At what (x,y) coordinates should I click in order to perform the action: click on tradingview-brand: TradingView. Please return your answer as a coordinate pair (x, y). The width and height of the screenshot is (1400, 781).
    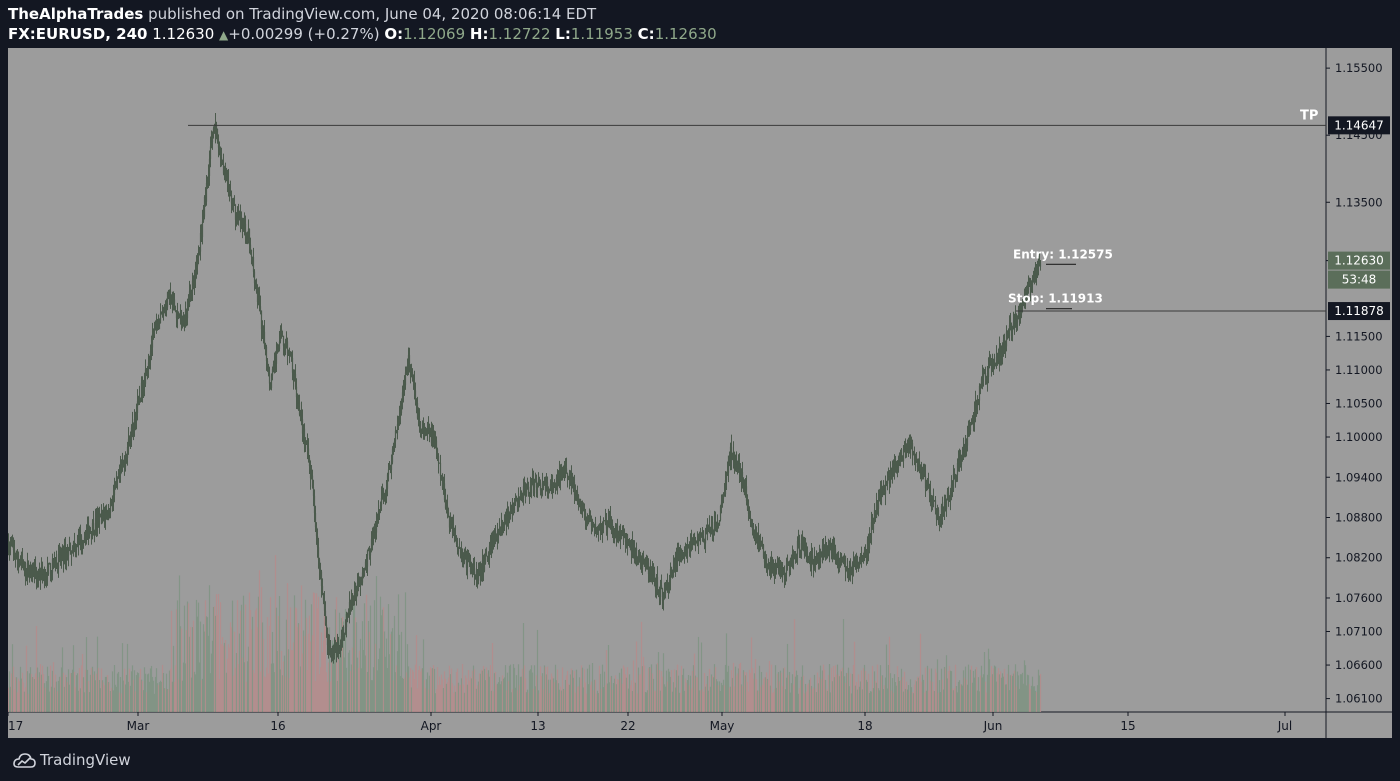
    Looking at the image, I should click on (85, 760).